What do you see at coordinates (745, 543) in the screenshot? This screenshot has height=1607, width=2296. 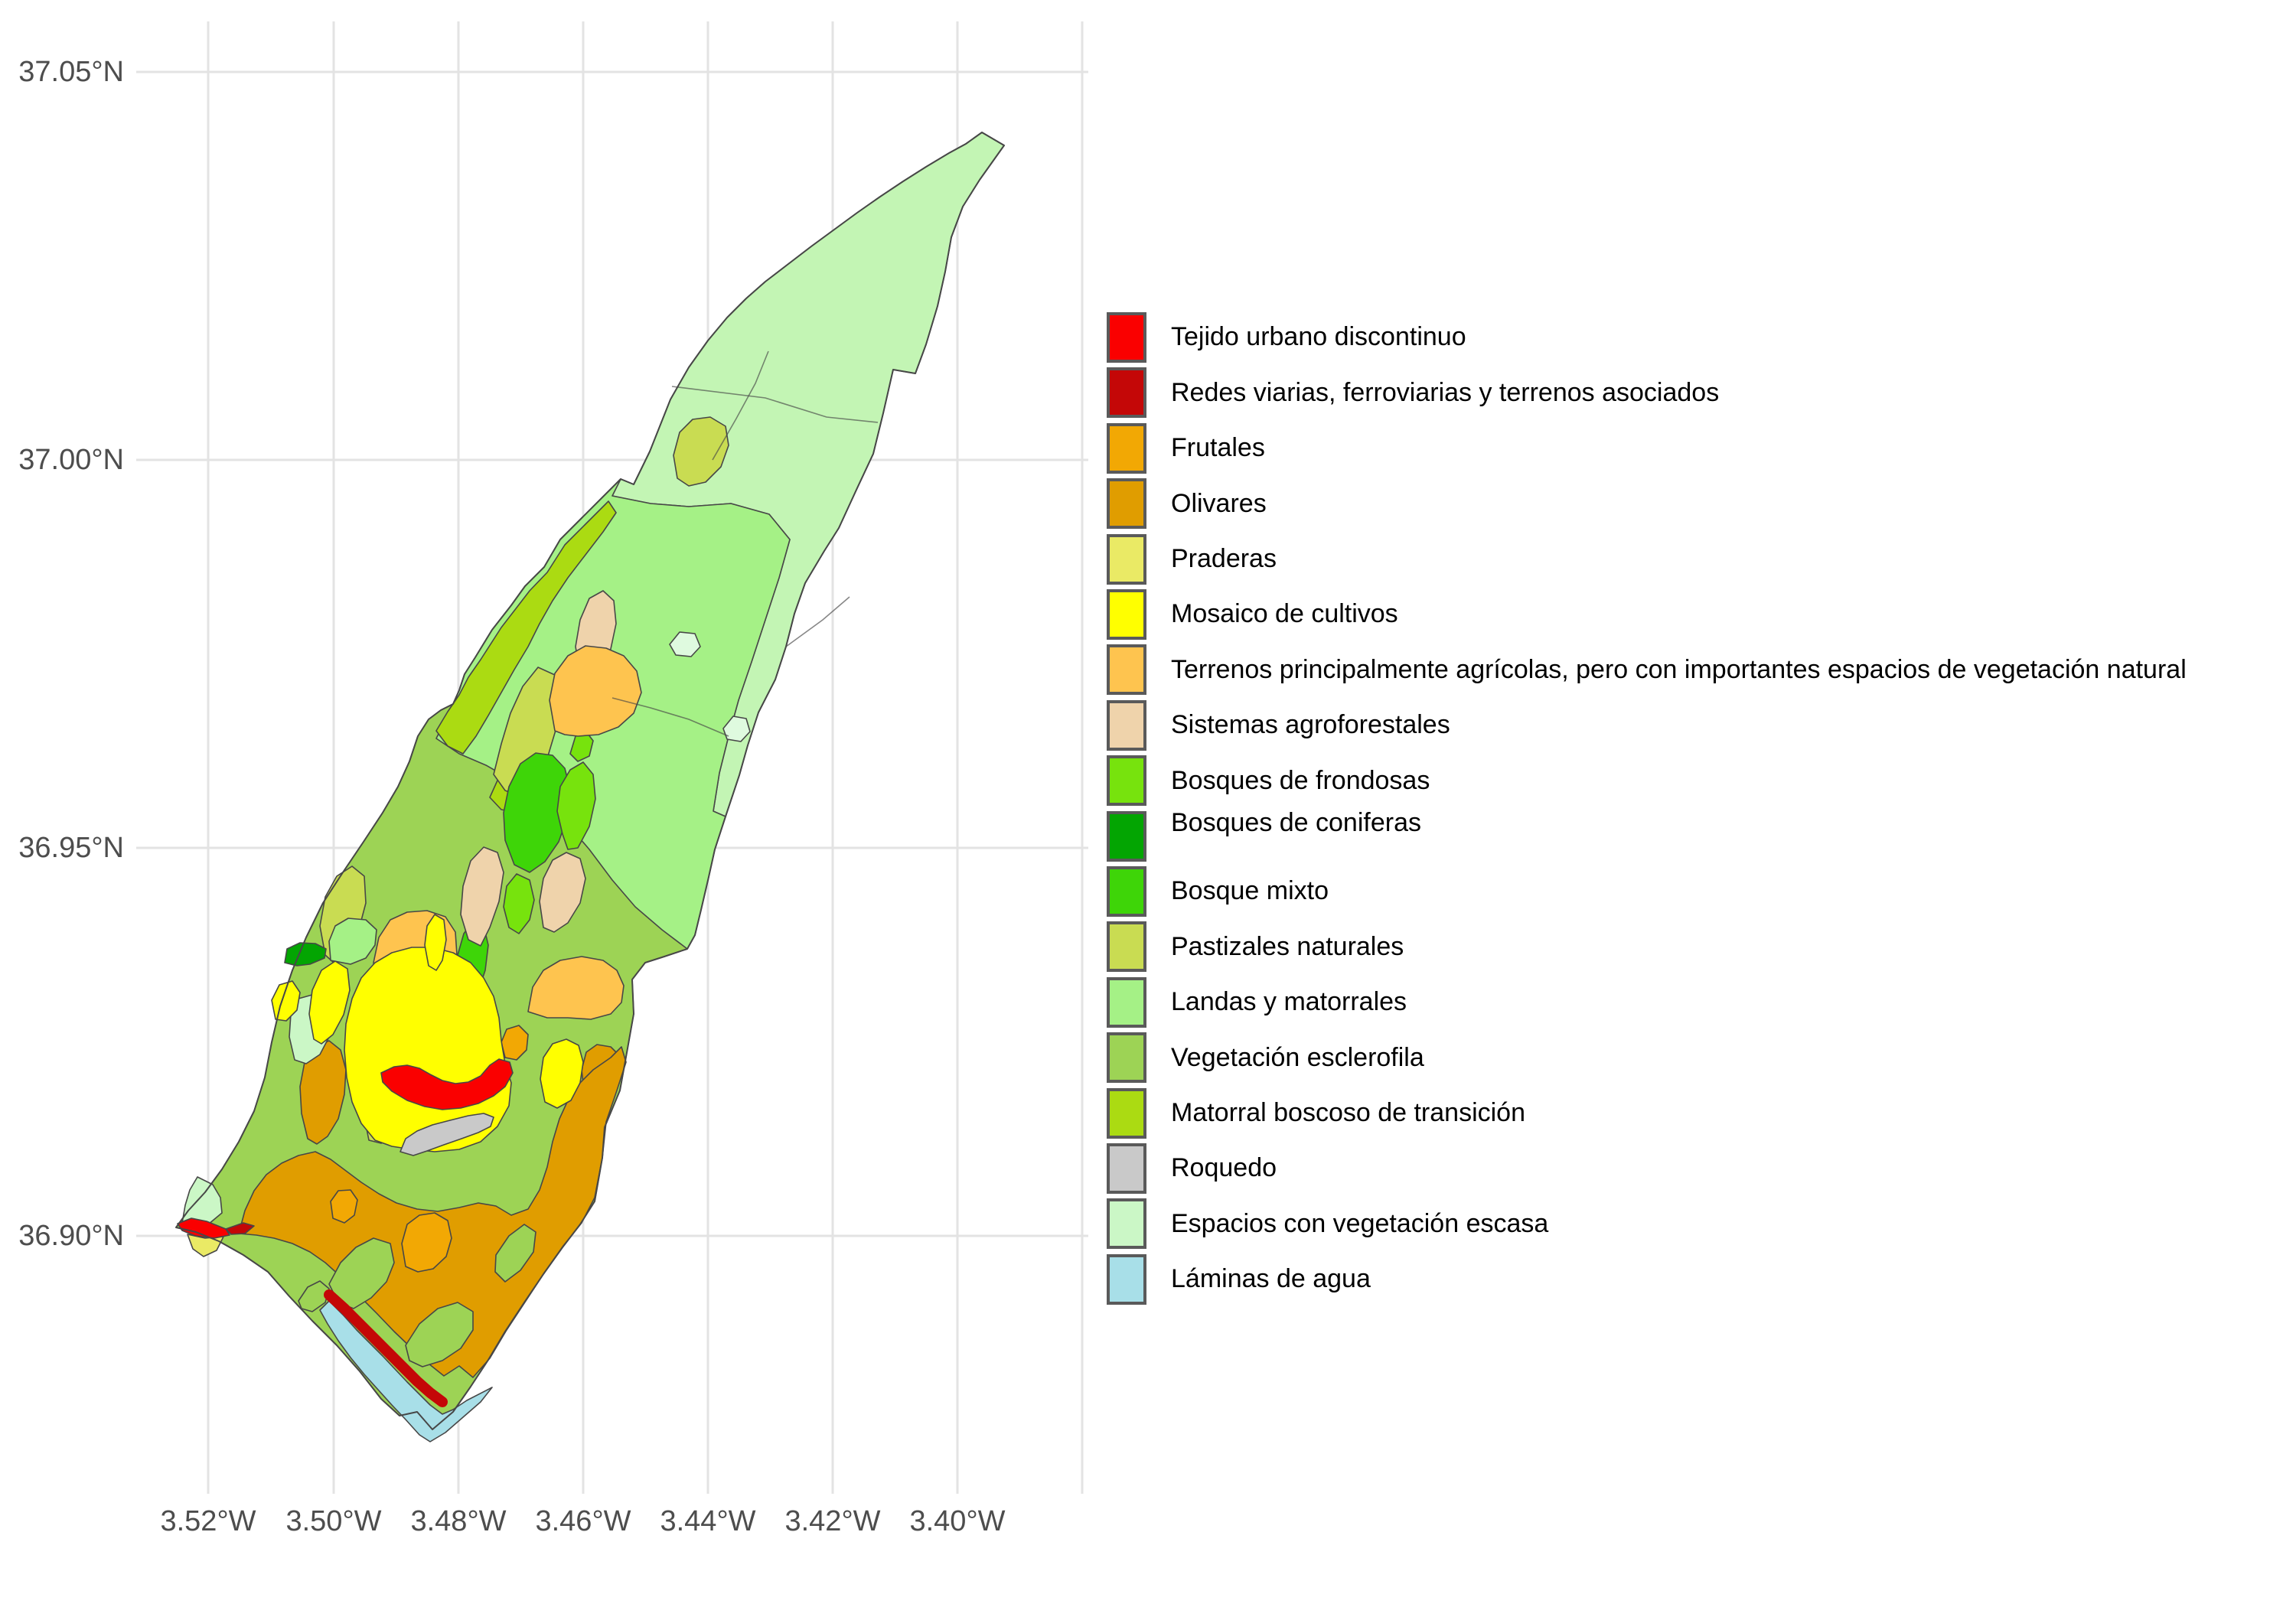 I see `map-internal-boundaries` at bounding box center [745, 543].